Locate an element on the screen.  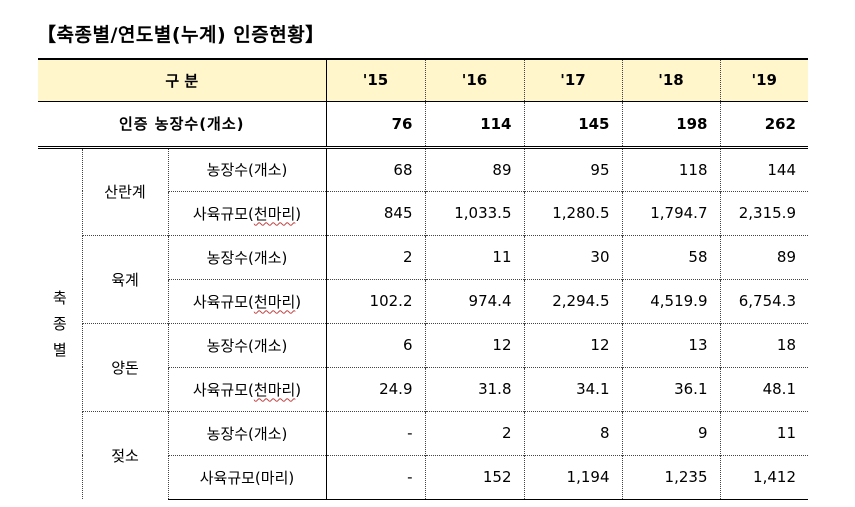
header-year: '15 is located at coordinates (375, 80).